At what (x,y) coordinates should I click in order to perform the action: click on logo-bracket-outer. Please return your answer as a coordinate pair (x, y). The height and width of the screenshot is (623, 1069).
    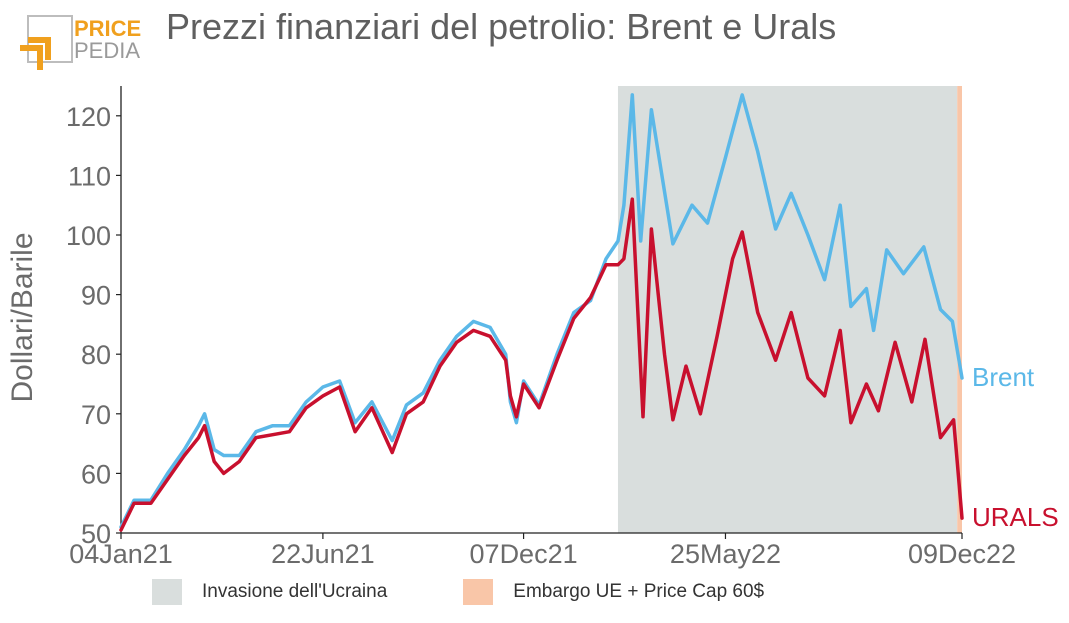
    Looking at the image, I should click on (31, 57).